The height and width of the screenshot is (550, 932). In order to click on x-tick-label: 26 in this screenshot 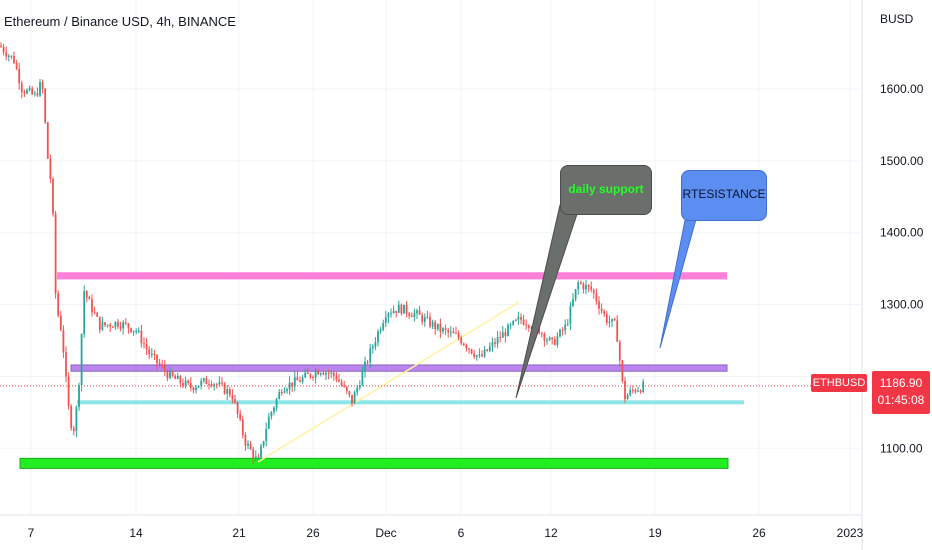, I will do `click(313, 533)`.